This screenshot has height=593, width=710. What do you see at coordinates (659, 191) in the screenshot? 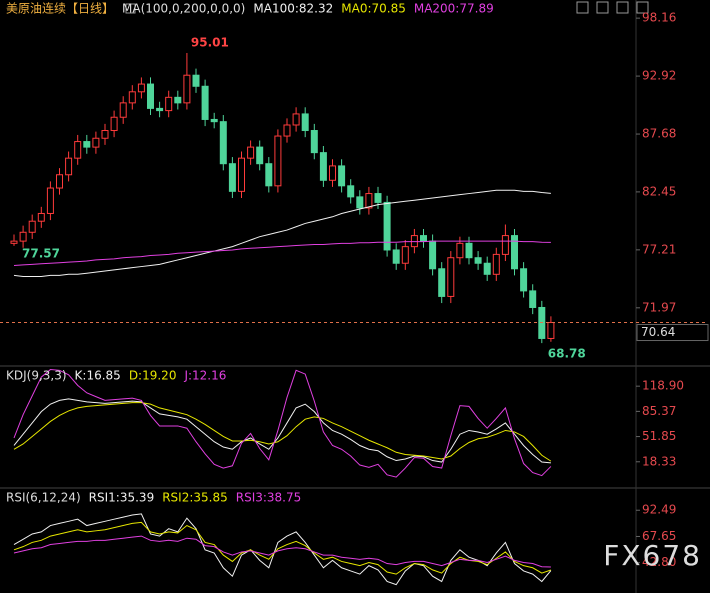
I see `y-tick-label: 82.45` at bounding box center [659, 191].